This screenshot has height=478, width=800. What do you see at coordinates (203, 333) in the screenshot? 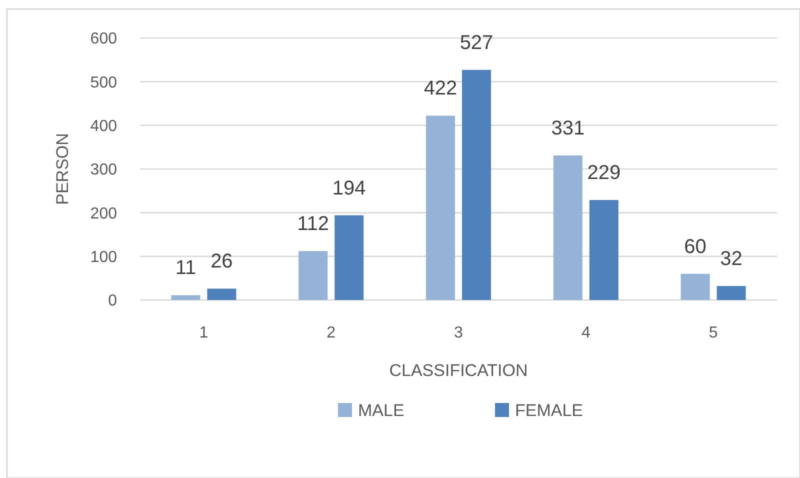
I see `x-tick-label: 1` at bounding box center [203, 333].